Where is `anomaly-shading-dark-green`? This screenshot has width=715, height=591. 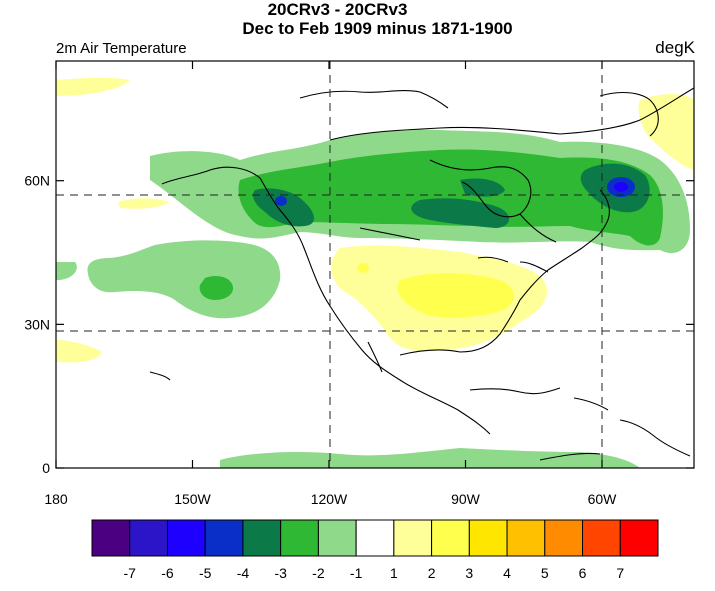
anomaly-shading-dark-green is located at coordinates (451, 195).